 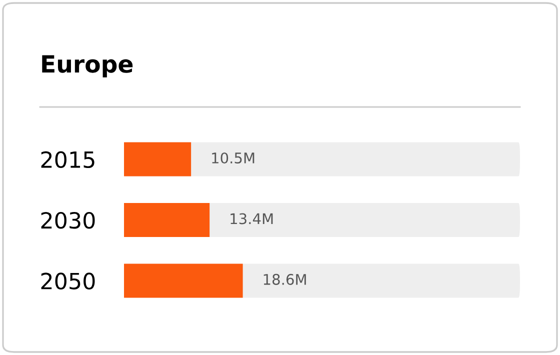 What do you see at coordinates (87, 66) in the screenshot?
I see `chart-title: Europe` at bounding box center [87, 66].